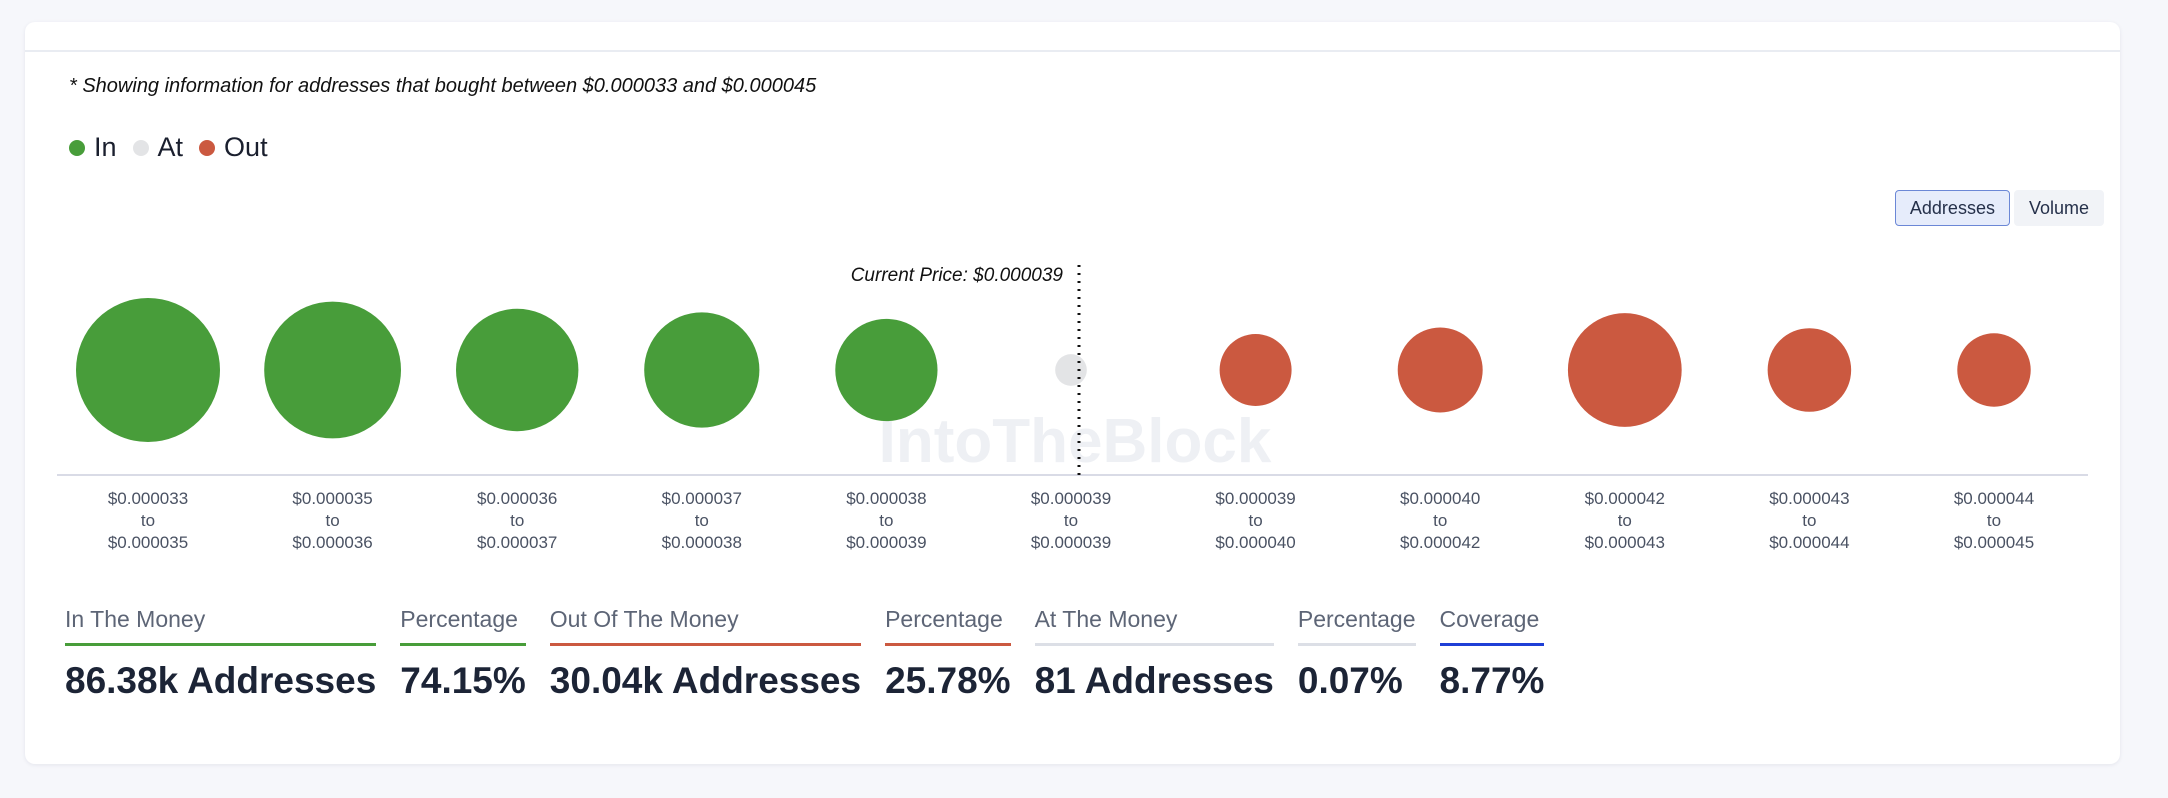 Image resolution: width=2168 pixels, height=798 pixels. Describe the element at coordinates (948, 680) in the screenshot. I see `stat-value: 25.78%` at that location.